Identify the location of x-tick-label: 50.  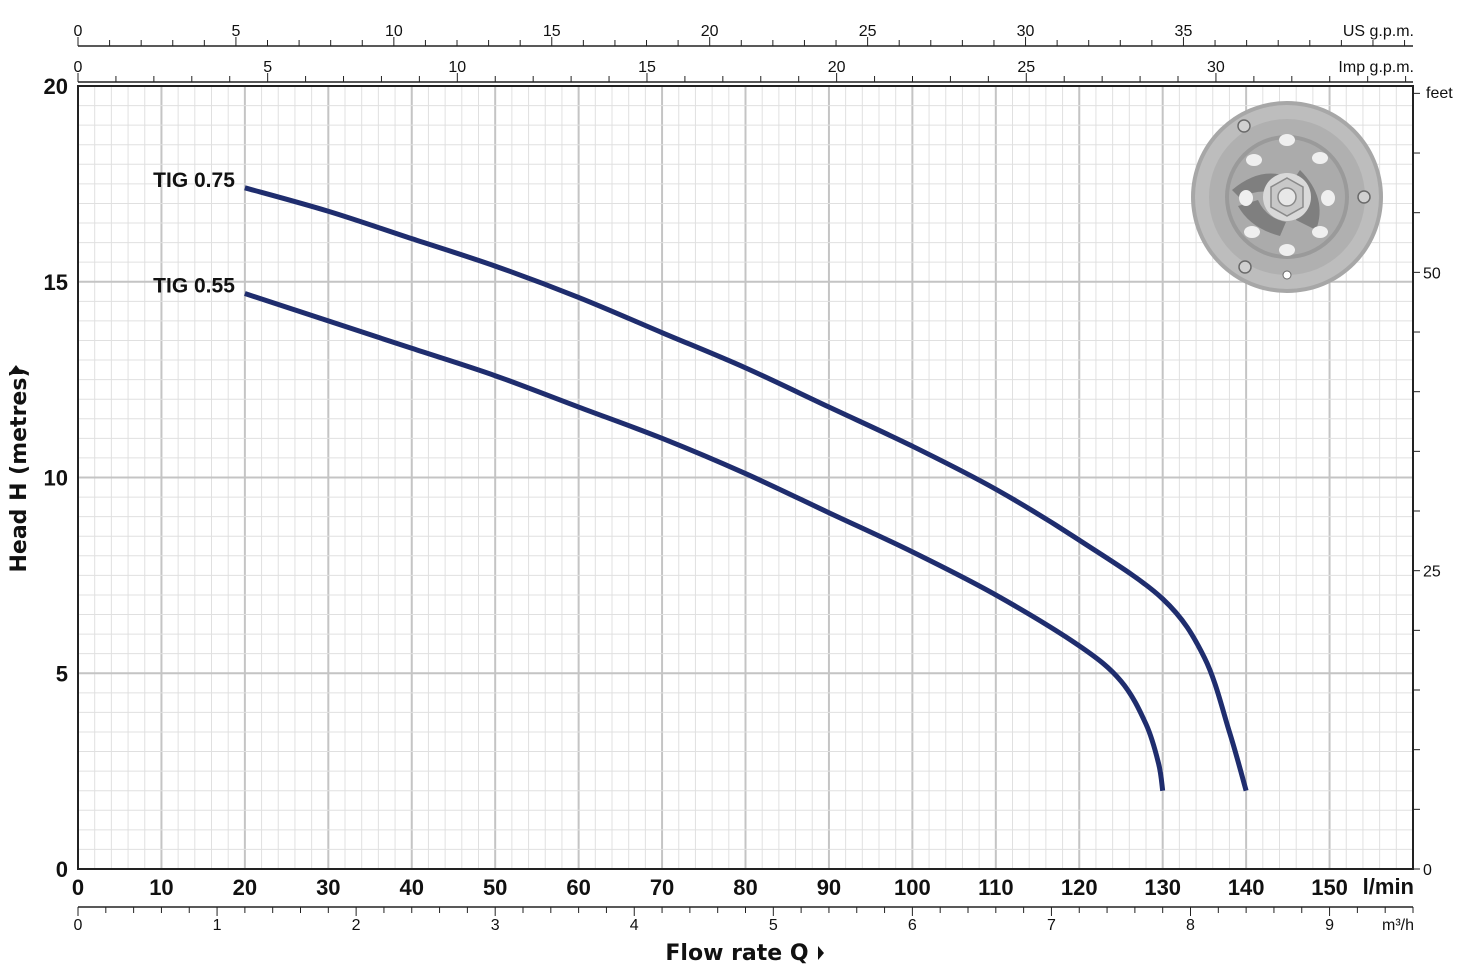
(495, 887).